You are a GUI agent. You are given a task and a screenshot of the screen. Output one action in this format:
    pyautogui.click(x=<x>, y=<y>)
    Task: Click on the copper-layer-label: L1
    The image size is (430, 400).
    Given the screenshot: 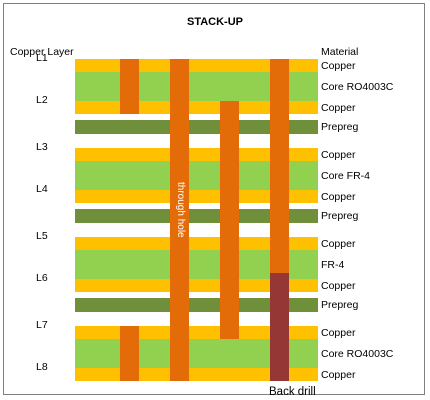 What is the action you would take?
    pyautogui.click(x=42, y=58)
    